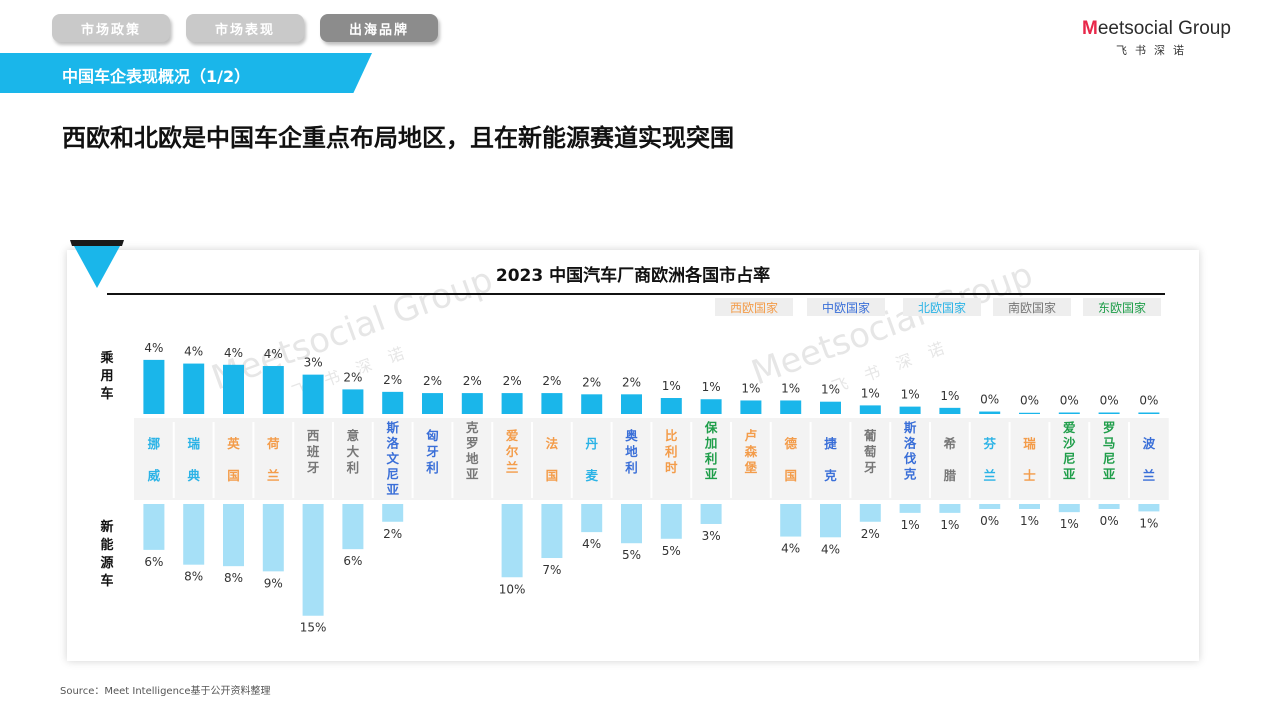  Describe the element at coordinates (106, 376) in the screenshot. I see `ylabel-passenger: 乘用车` at that location.